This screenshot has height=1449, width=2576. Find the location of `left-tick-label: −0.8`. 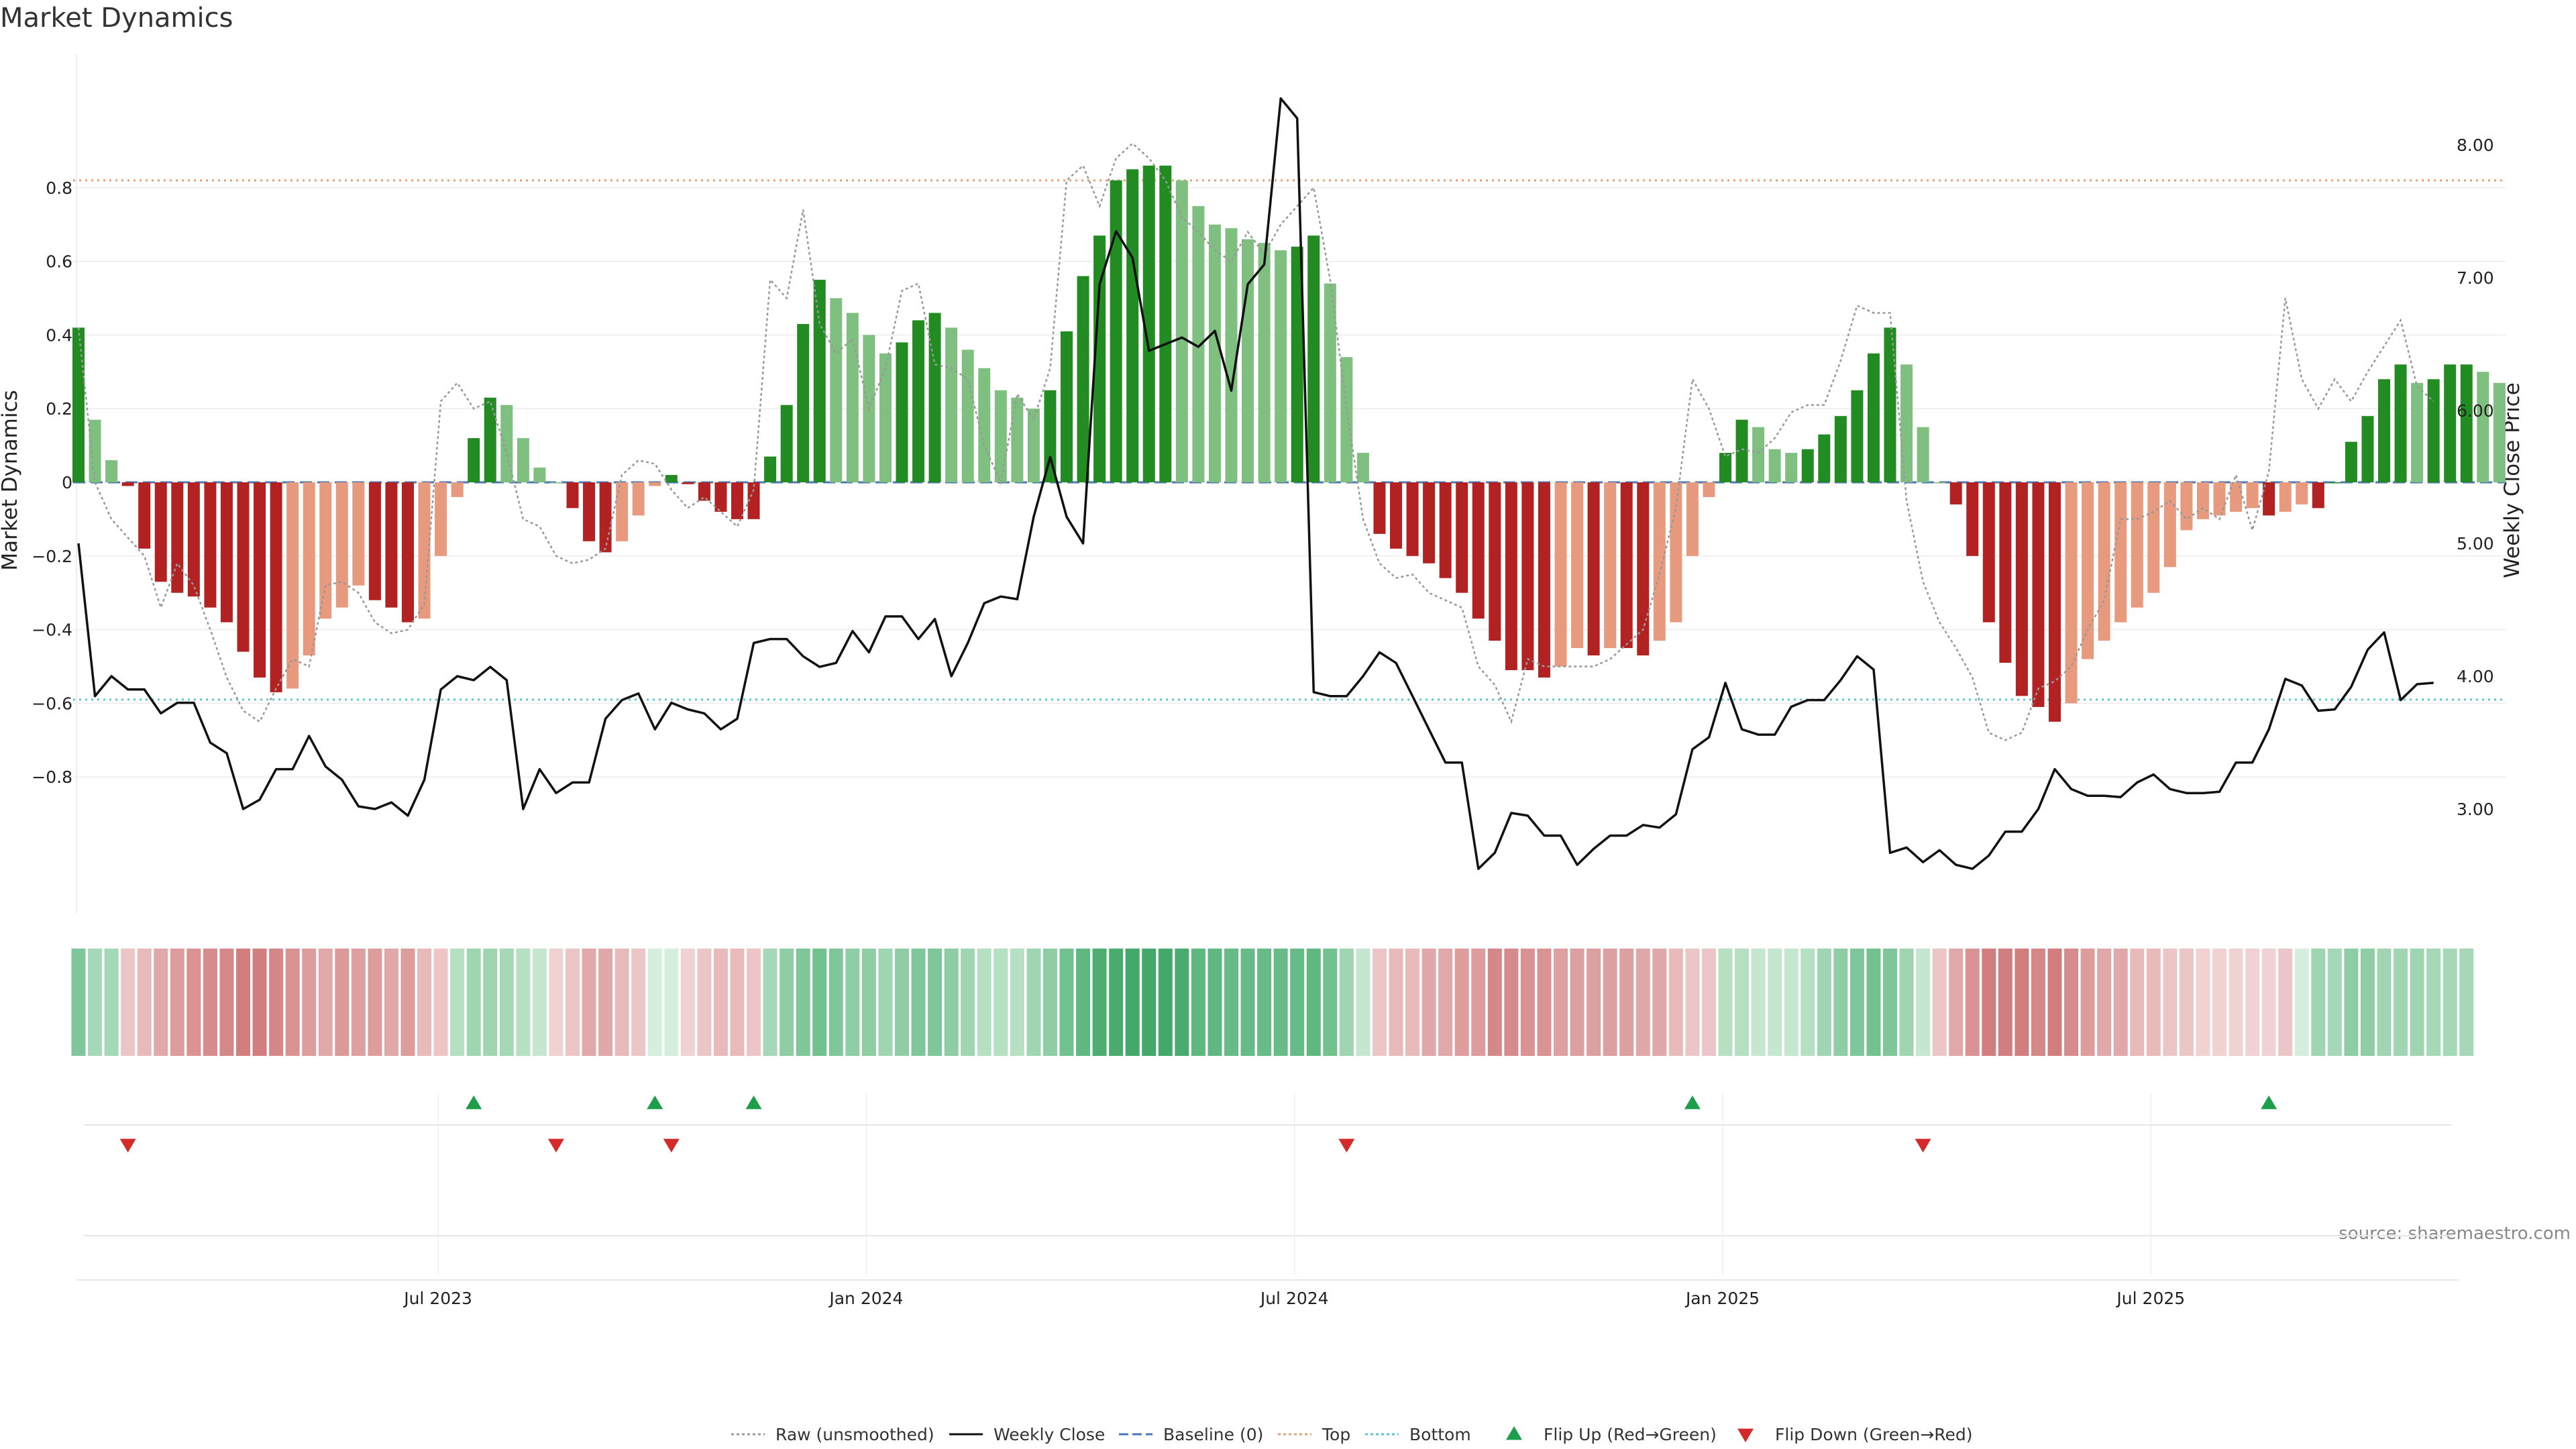

left-tick-label: −0.8 is located at coordinates (52, 777).